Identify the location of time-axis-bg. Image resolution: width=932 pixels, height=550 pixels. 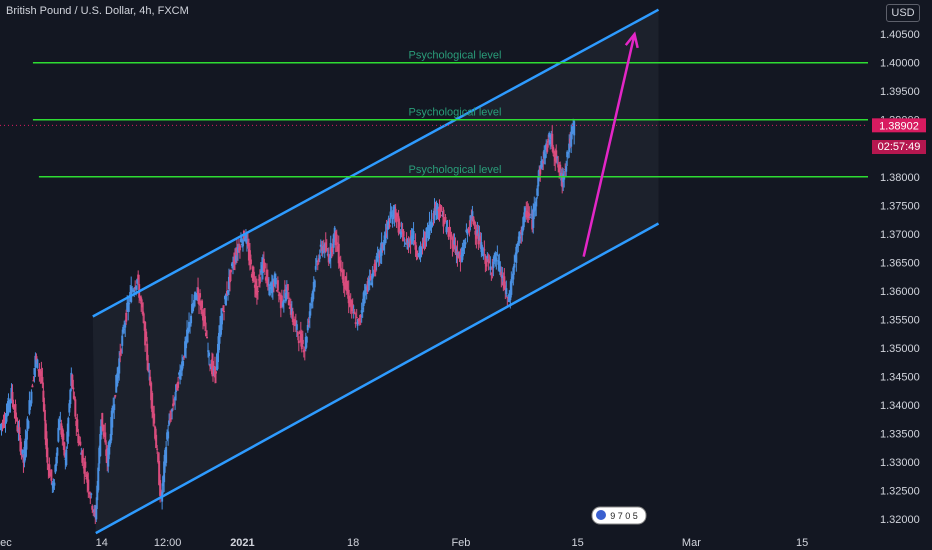
(466, 543).